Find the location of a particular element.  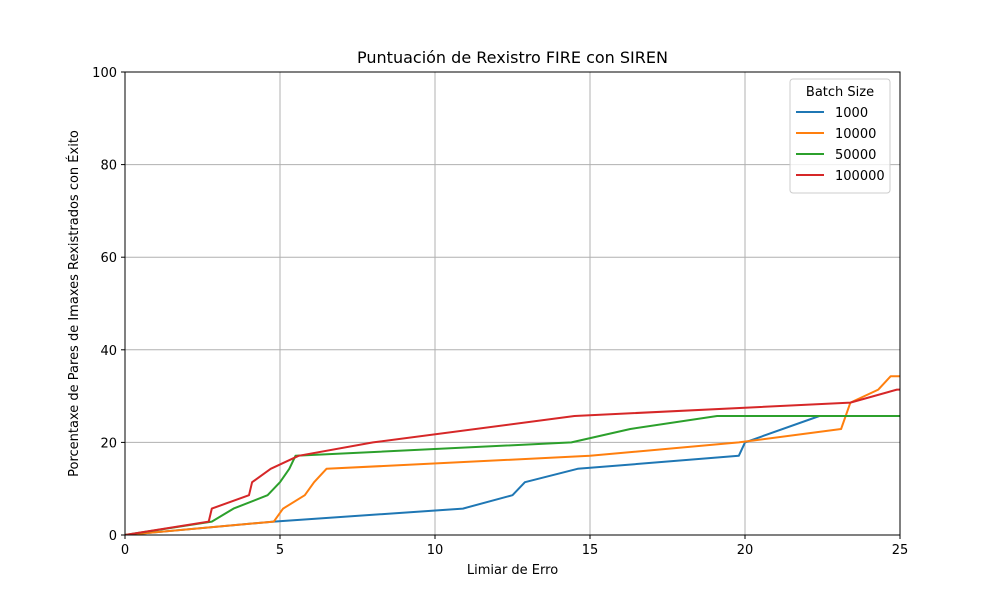

legend: Batch Size 1000 10000 50000 100000 is located at coordinates (840, 136).